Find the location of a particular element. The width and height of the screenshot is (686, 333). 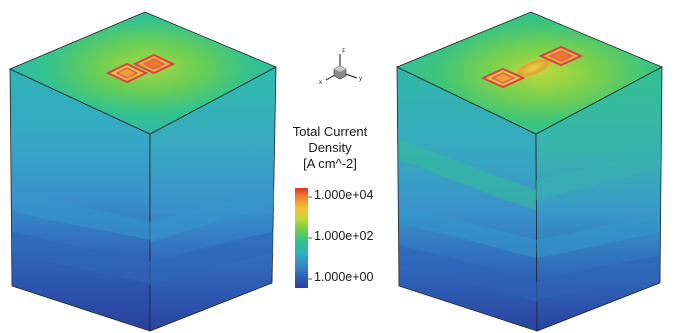

axis-z-label: z is located at coordinates (343, 51).